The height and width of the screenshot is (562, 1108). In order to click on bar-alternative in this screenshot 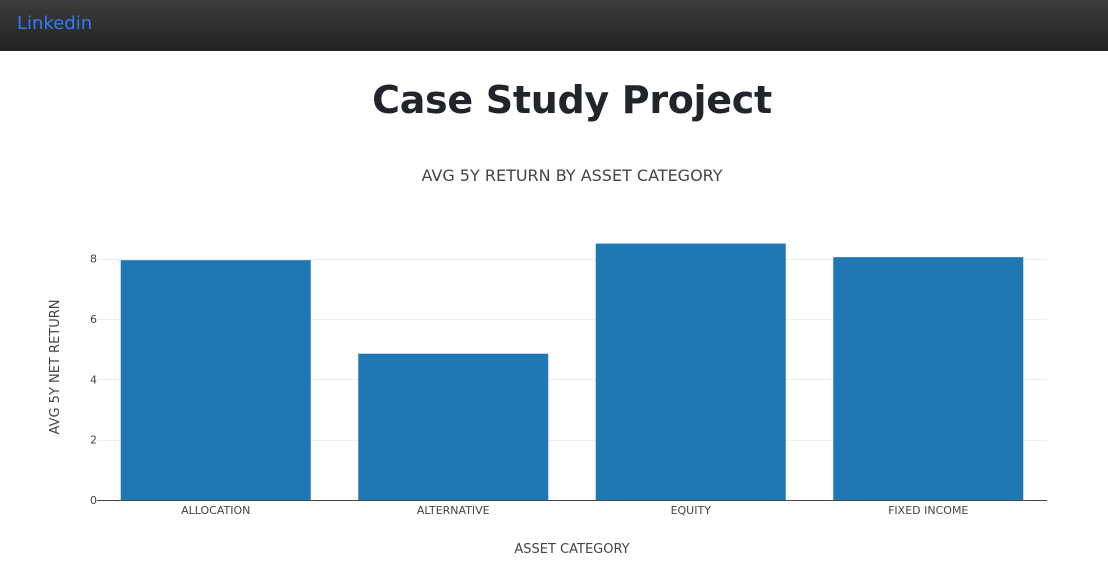, I will do `click(453, 427)`.